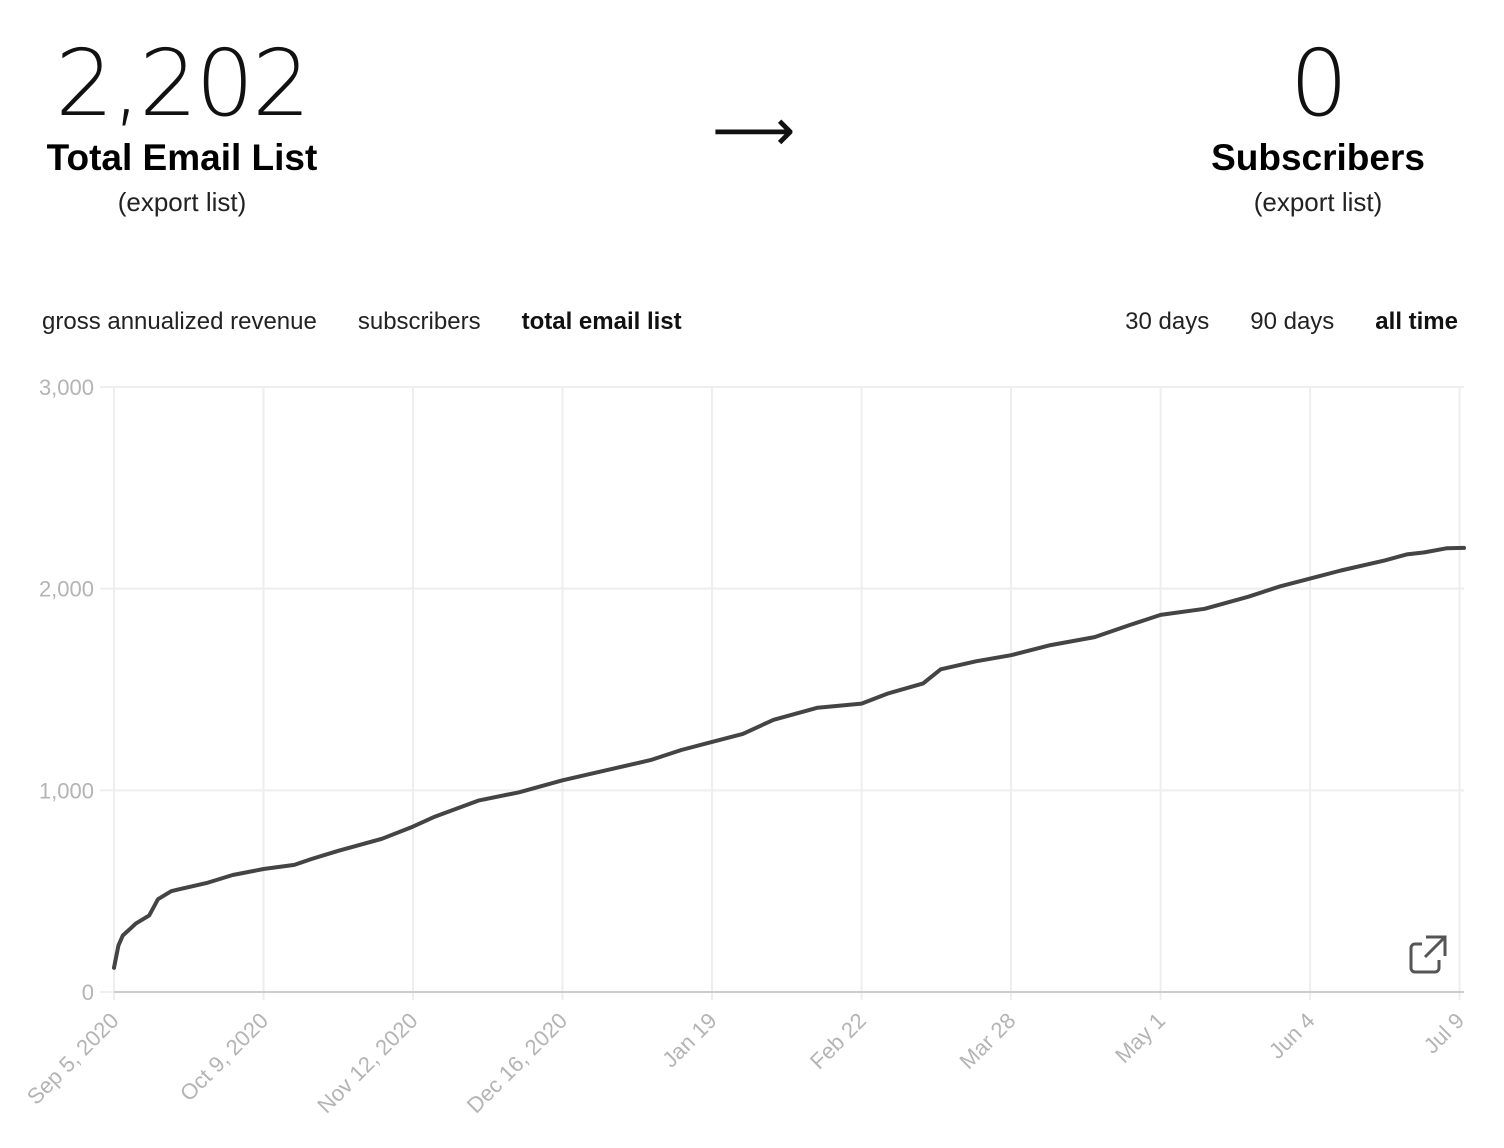 The image size is (1504, 1148). What do you see at coordinates (66, 790) in the screenshot?
I see `y-tick-label: 1,000` at bounding box center [66, 790].